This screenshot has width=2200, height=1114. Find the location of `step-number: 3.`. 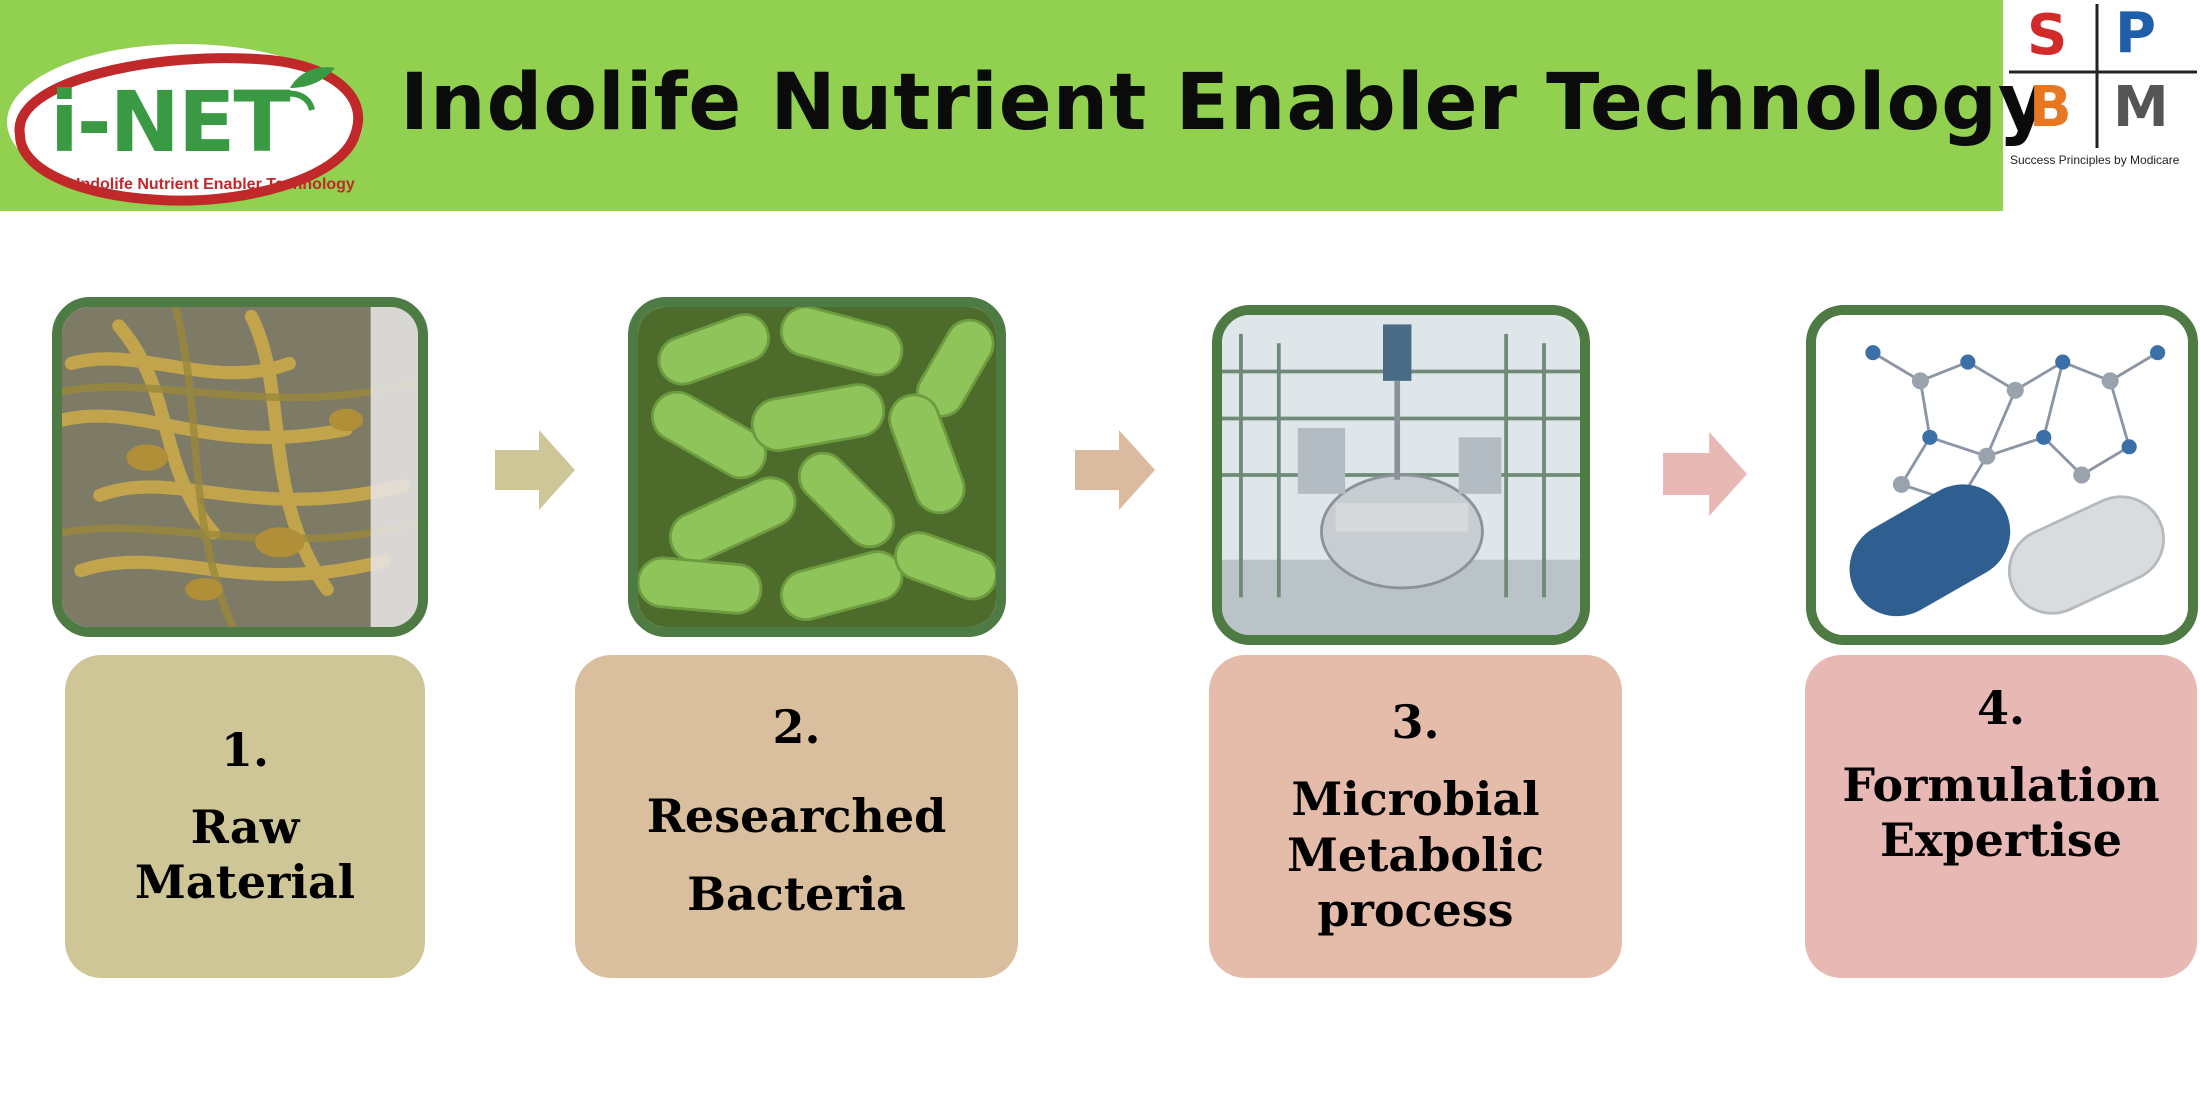

step-number: 3. is located at coordinates (1415, 722).